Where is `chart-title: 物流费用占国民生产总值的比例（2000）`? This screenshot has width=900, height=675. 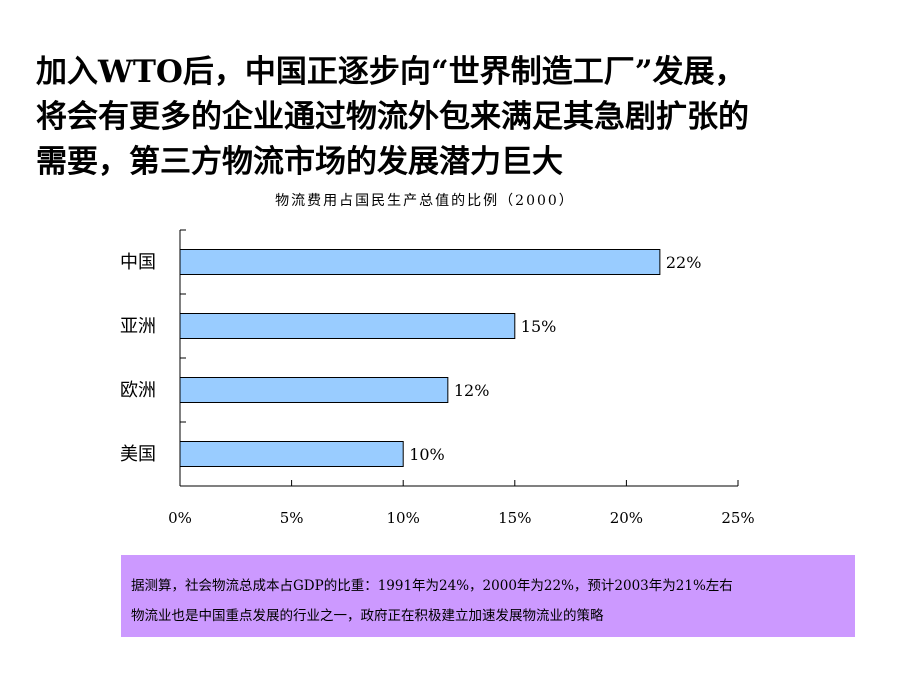 chart-title: 物流费用占国民生产总值的比例（2000） is located at coordinates (425, 201).